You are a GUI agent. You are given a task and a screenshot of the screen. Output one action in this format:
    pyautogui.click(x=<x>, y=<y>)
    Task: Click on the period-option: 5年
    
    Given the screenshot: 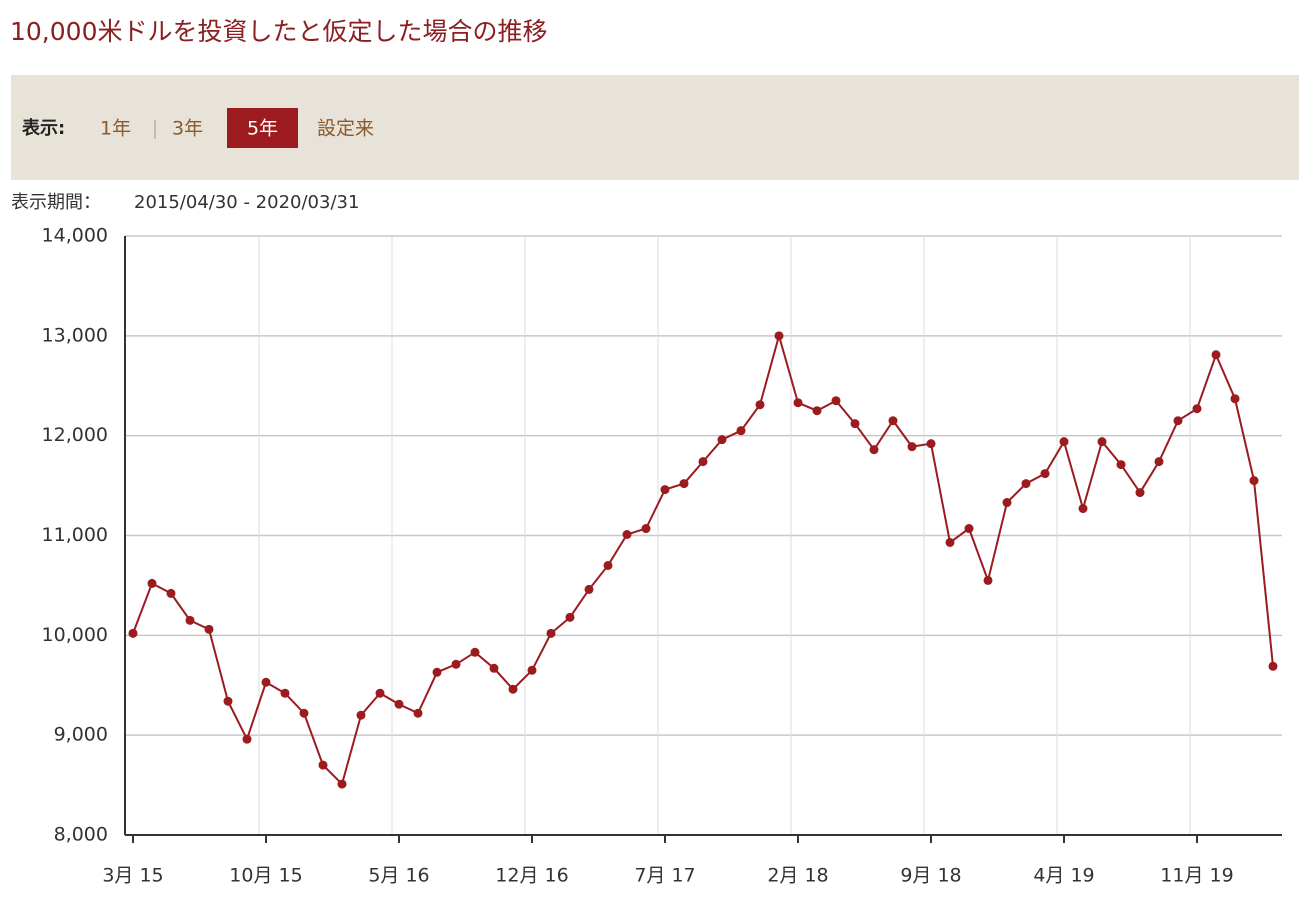 What is the action you would take?
    pyautogui.click(x=262, y=129)
    